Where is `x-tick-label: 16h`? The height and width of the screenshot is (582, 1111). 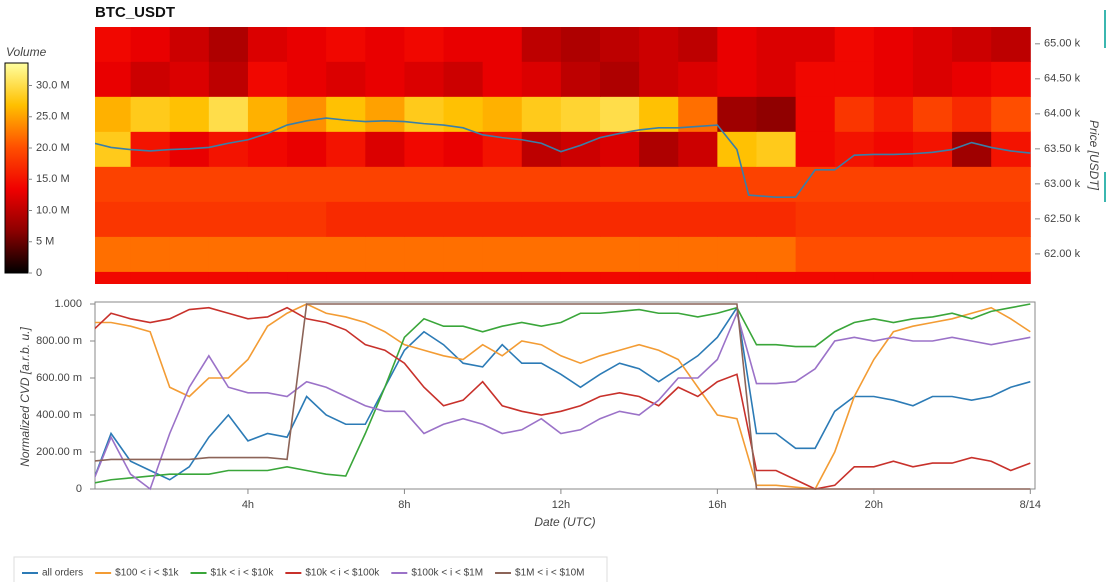
x-tick-label: 16h is located at coordinates (717, 505).